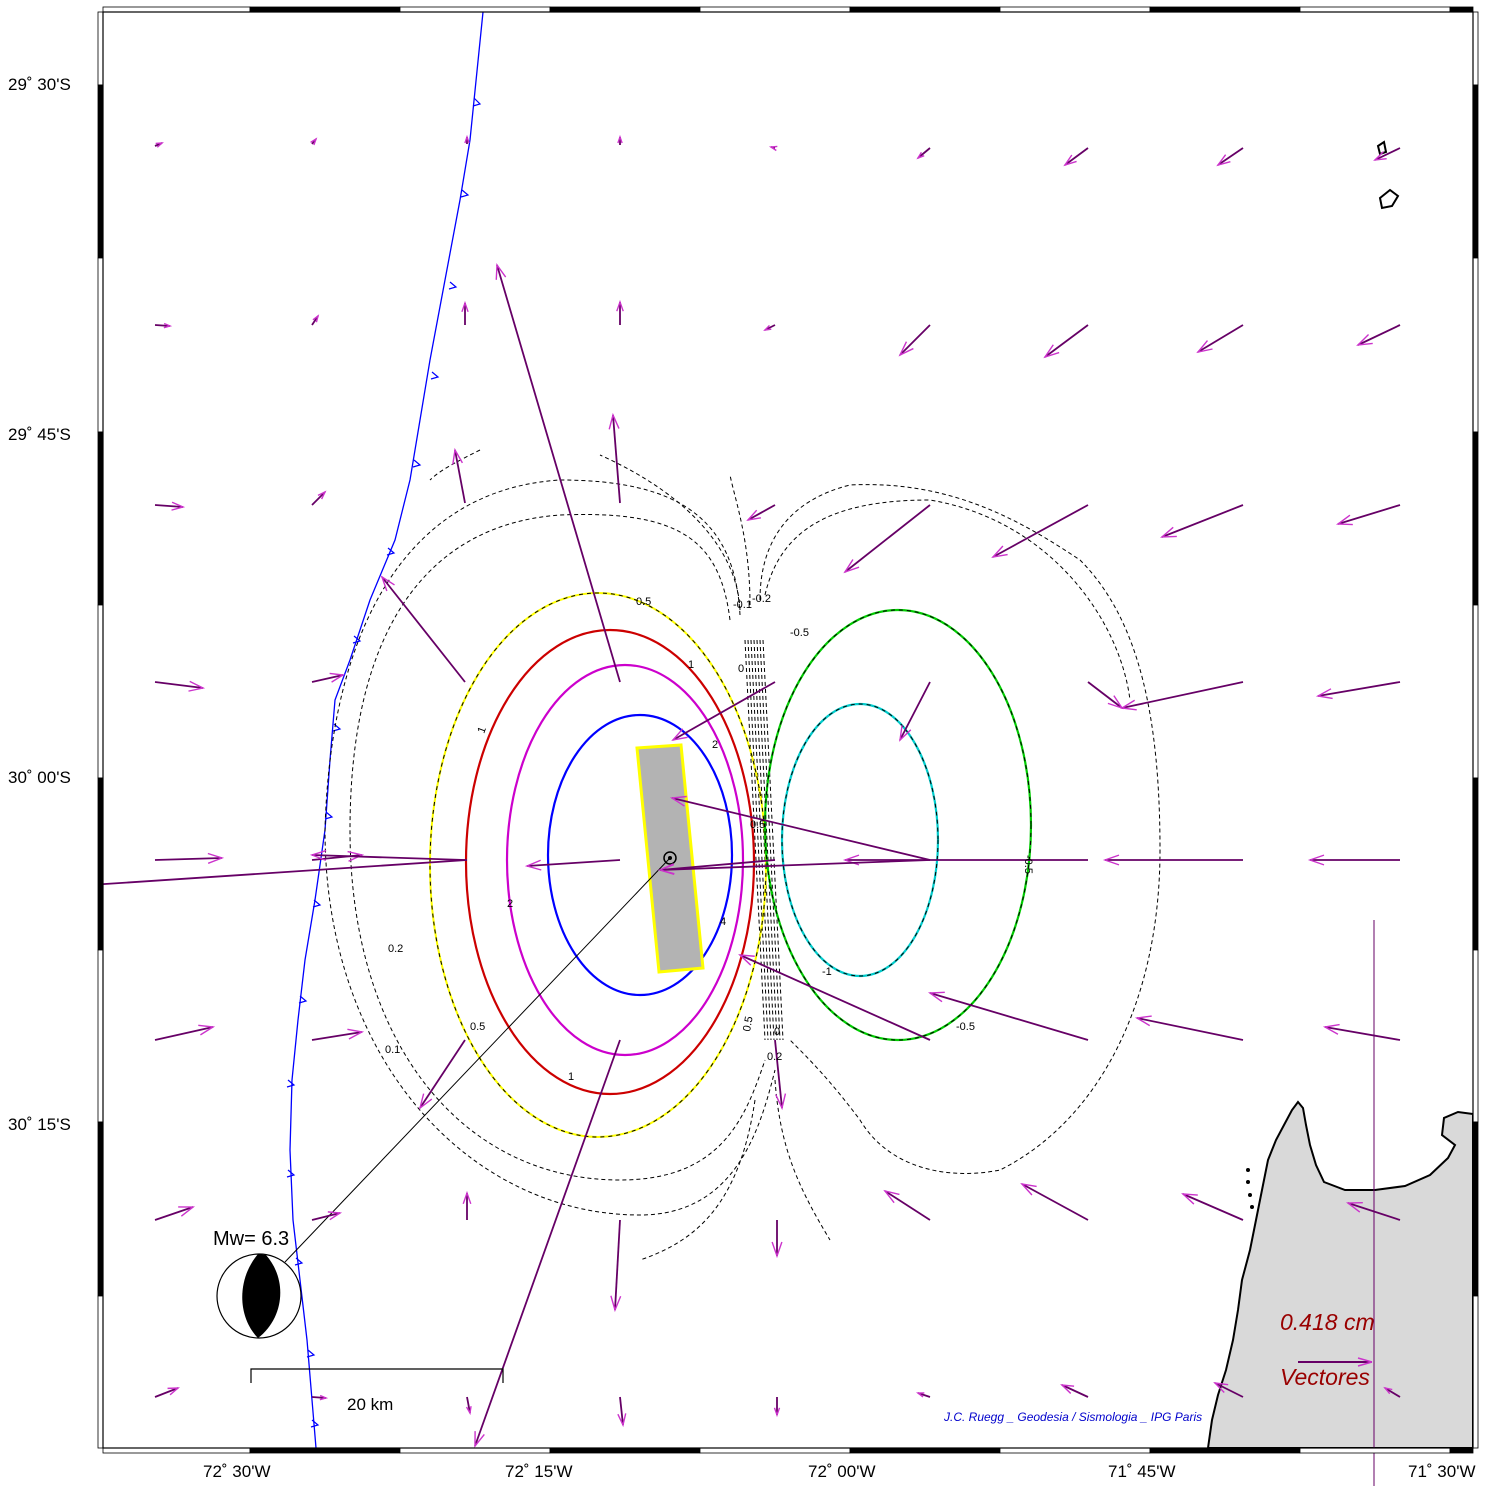 This screenshot has width=1496, height=1486. I want to click on beachball-connector, so click(477, 1060).